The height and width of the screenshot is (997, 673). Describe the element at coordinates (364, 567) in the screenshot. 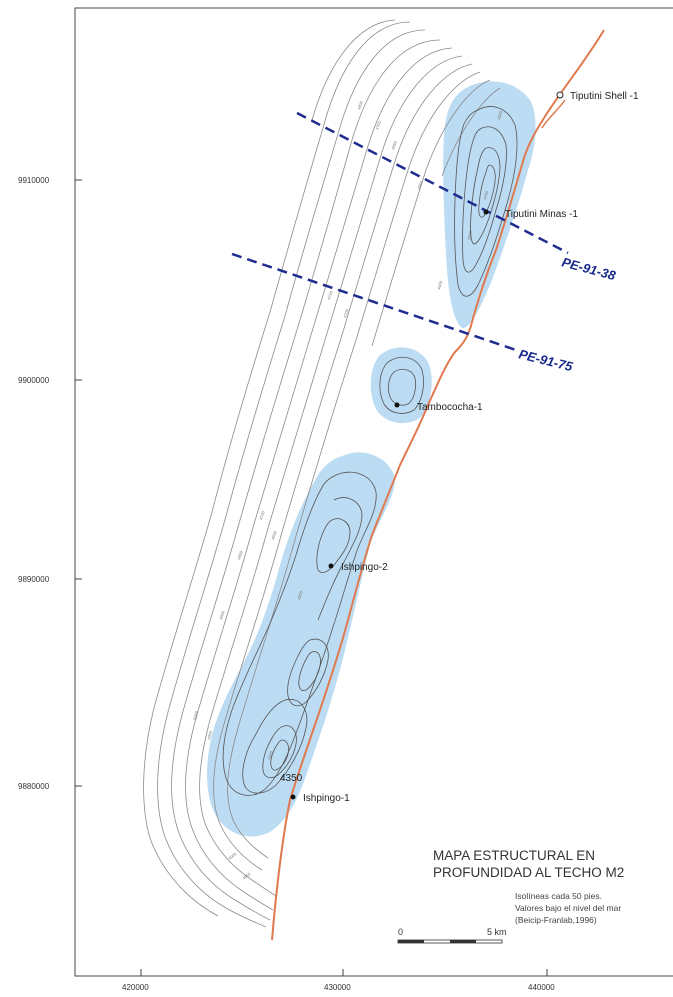

I see `well-label-ishpingo-2: Ishpingo-2` at that location.